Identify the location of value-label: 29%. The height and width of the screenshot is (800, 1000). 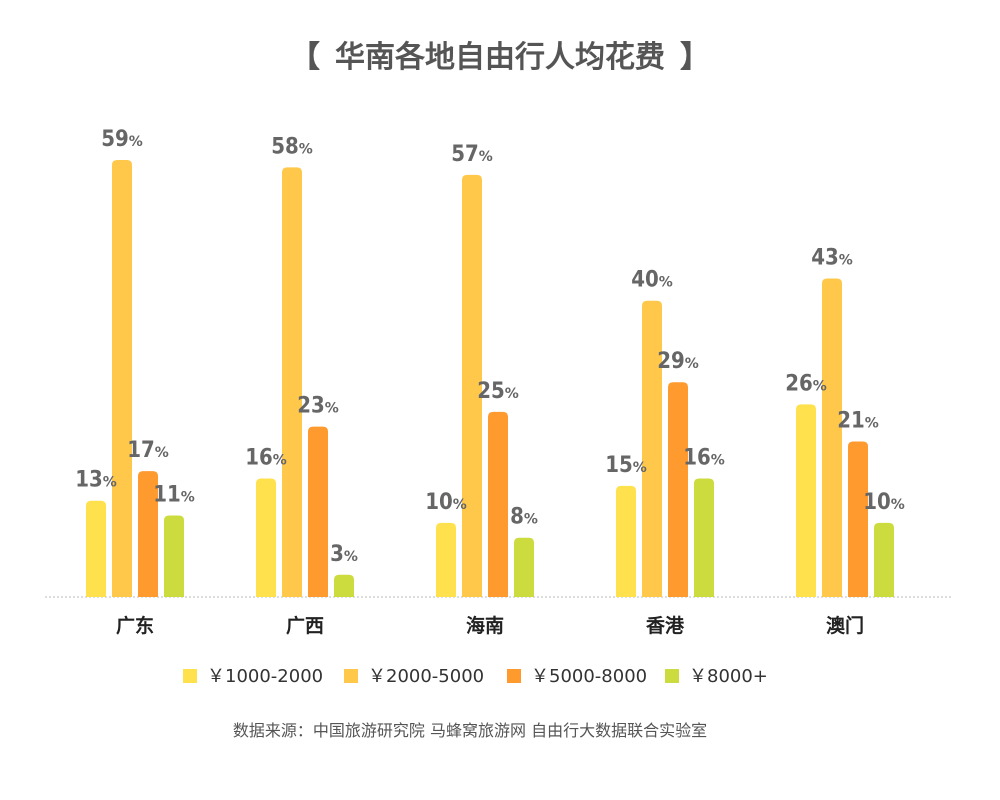
(678, 361).